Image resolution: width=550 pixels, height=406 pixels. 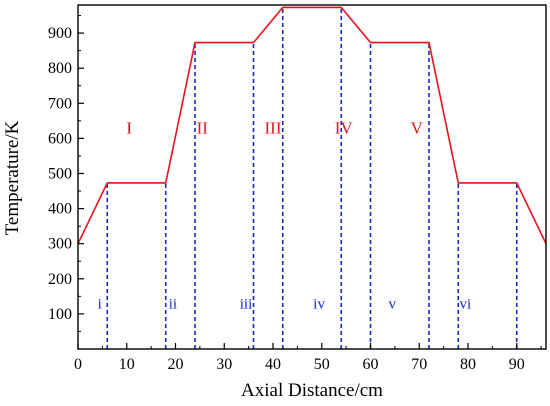 What do you see at coordinates (371, 364) in the screenshot?
I see `x-tick-label-6: 60` at bounding box center [371, 364].